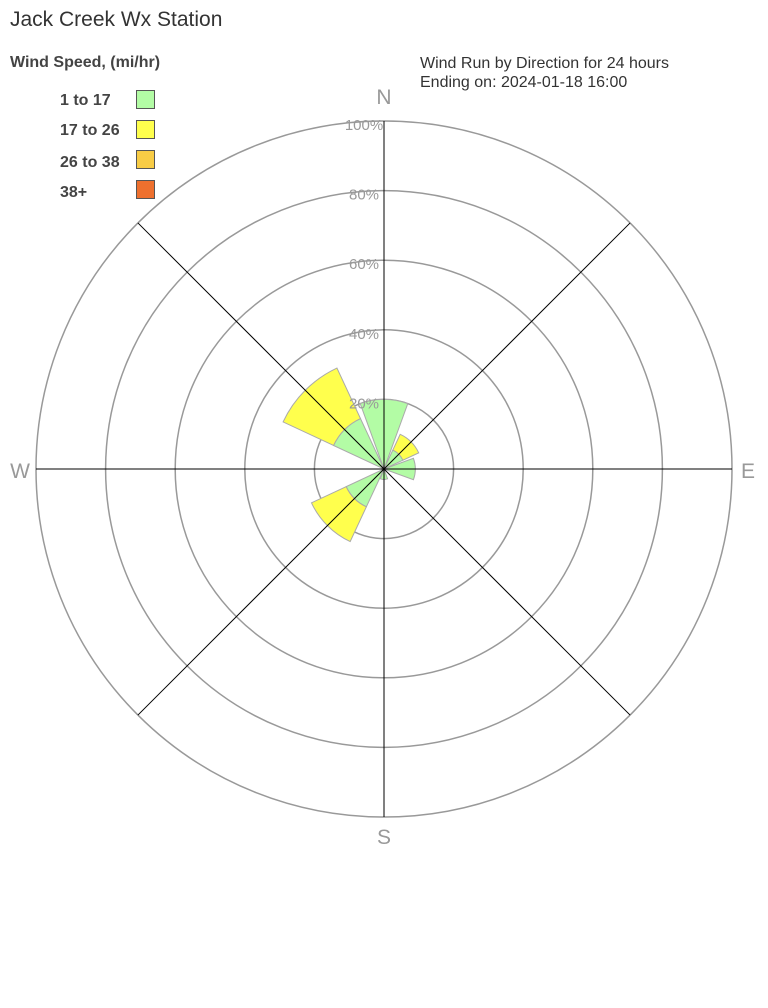  I want to click on subtitle-line-1: Wind Run by Direction for 24 hours, so click(544, 63).